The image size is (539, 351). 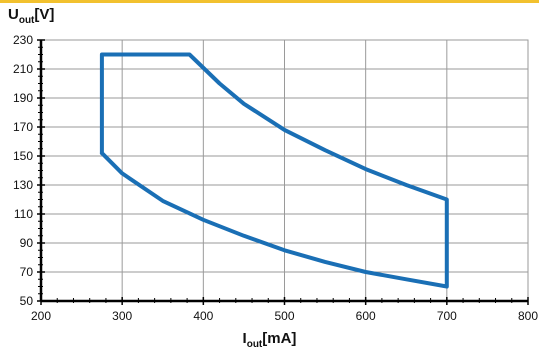 What do you see at coordinates (23, 156) in the screenshot?
I see `y-tick-label-150: 150` at bounding box center [23, 156].